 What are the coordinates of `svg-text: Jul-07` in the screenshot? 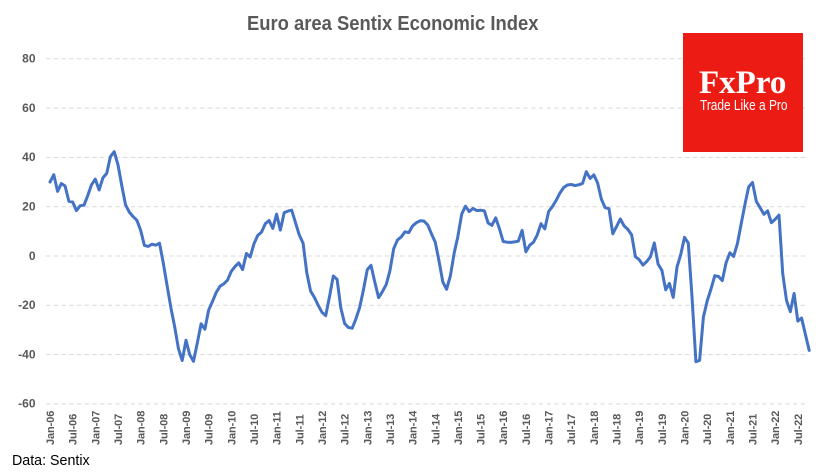 It's located at (119, 429).